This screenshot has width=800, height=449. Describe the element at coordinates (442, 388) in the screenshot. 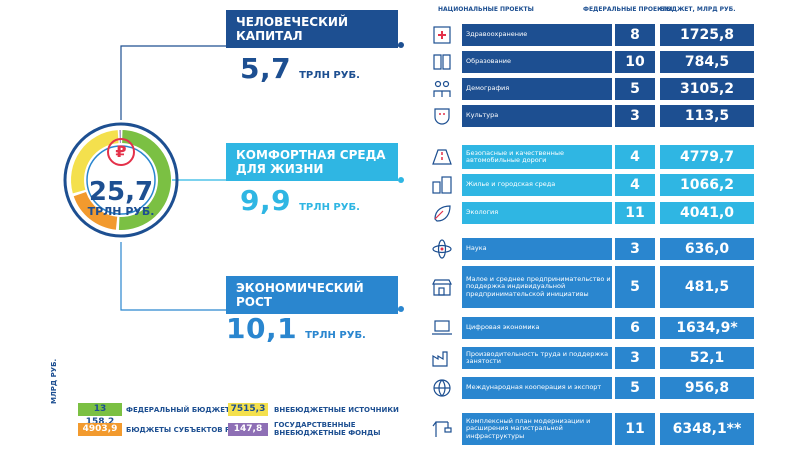

I see `globe-icon` at that location.